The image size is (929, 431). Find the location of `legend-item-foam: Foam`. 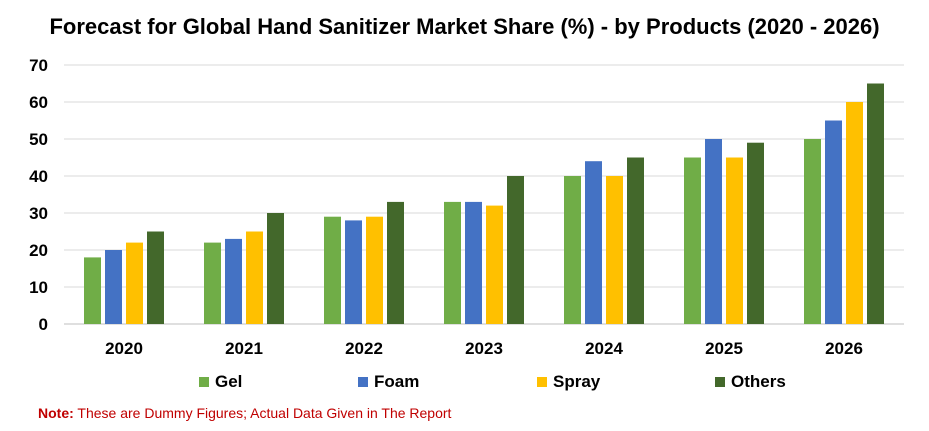

legend-item-foam: Foam is located at coordinates (388, 382).